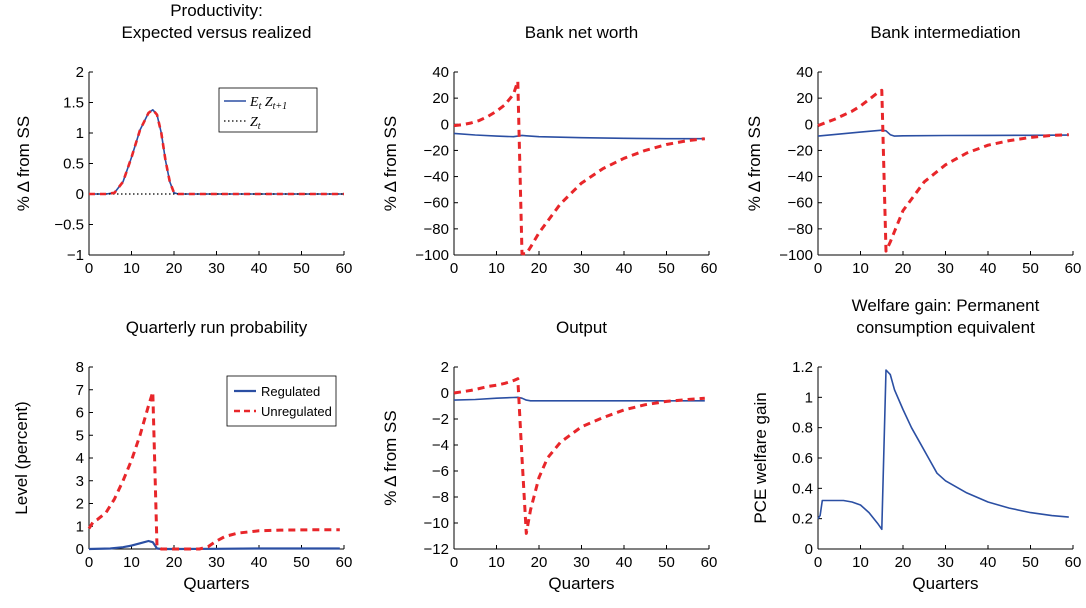 This screenshot has width=1086, height=608. Describe the element at coordinates (80, 458) in the screenshot. I see `y-tick-label: 4` at that location.